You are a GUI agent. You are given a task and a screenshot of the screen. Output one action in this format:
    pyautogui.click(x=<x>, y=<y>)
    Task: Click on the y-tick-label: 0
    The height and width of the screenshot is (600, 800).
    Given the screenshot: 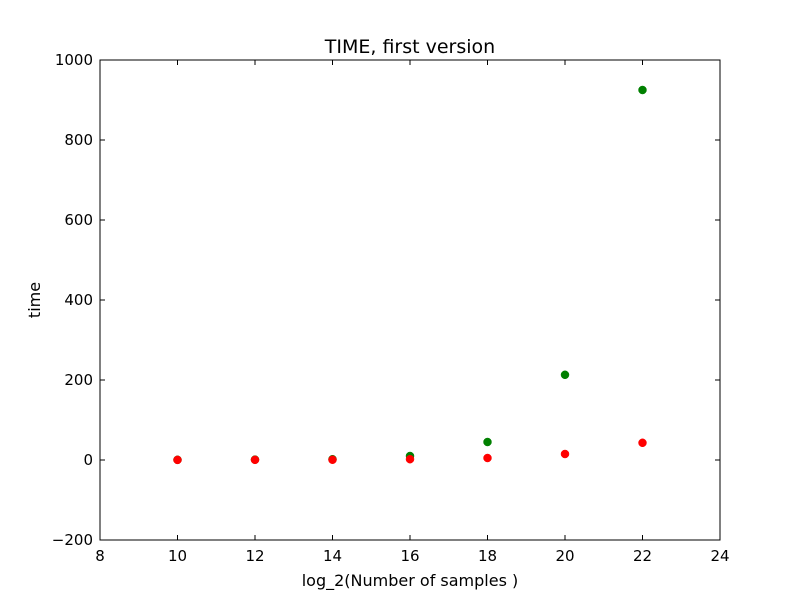 What is the action you would take?
    pyautogui.click(x=88, y=460)
    